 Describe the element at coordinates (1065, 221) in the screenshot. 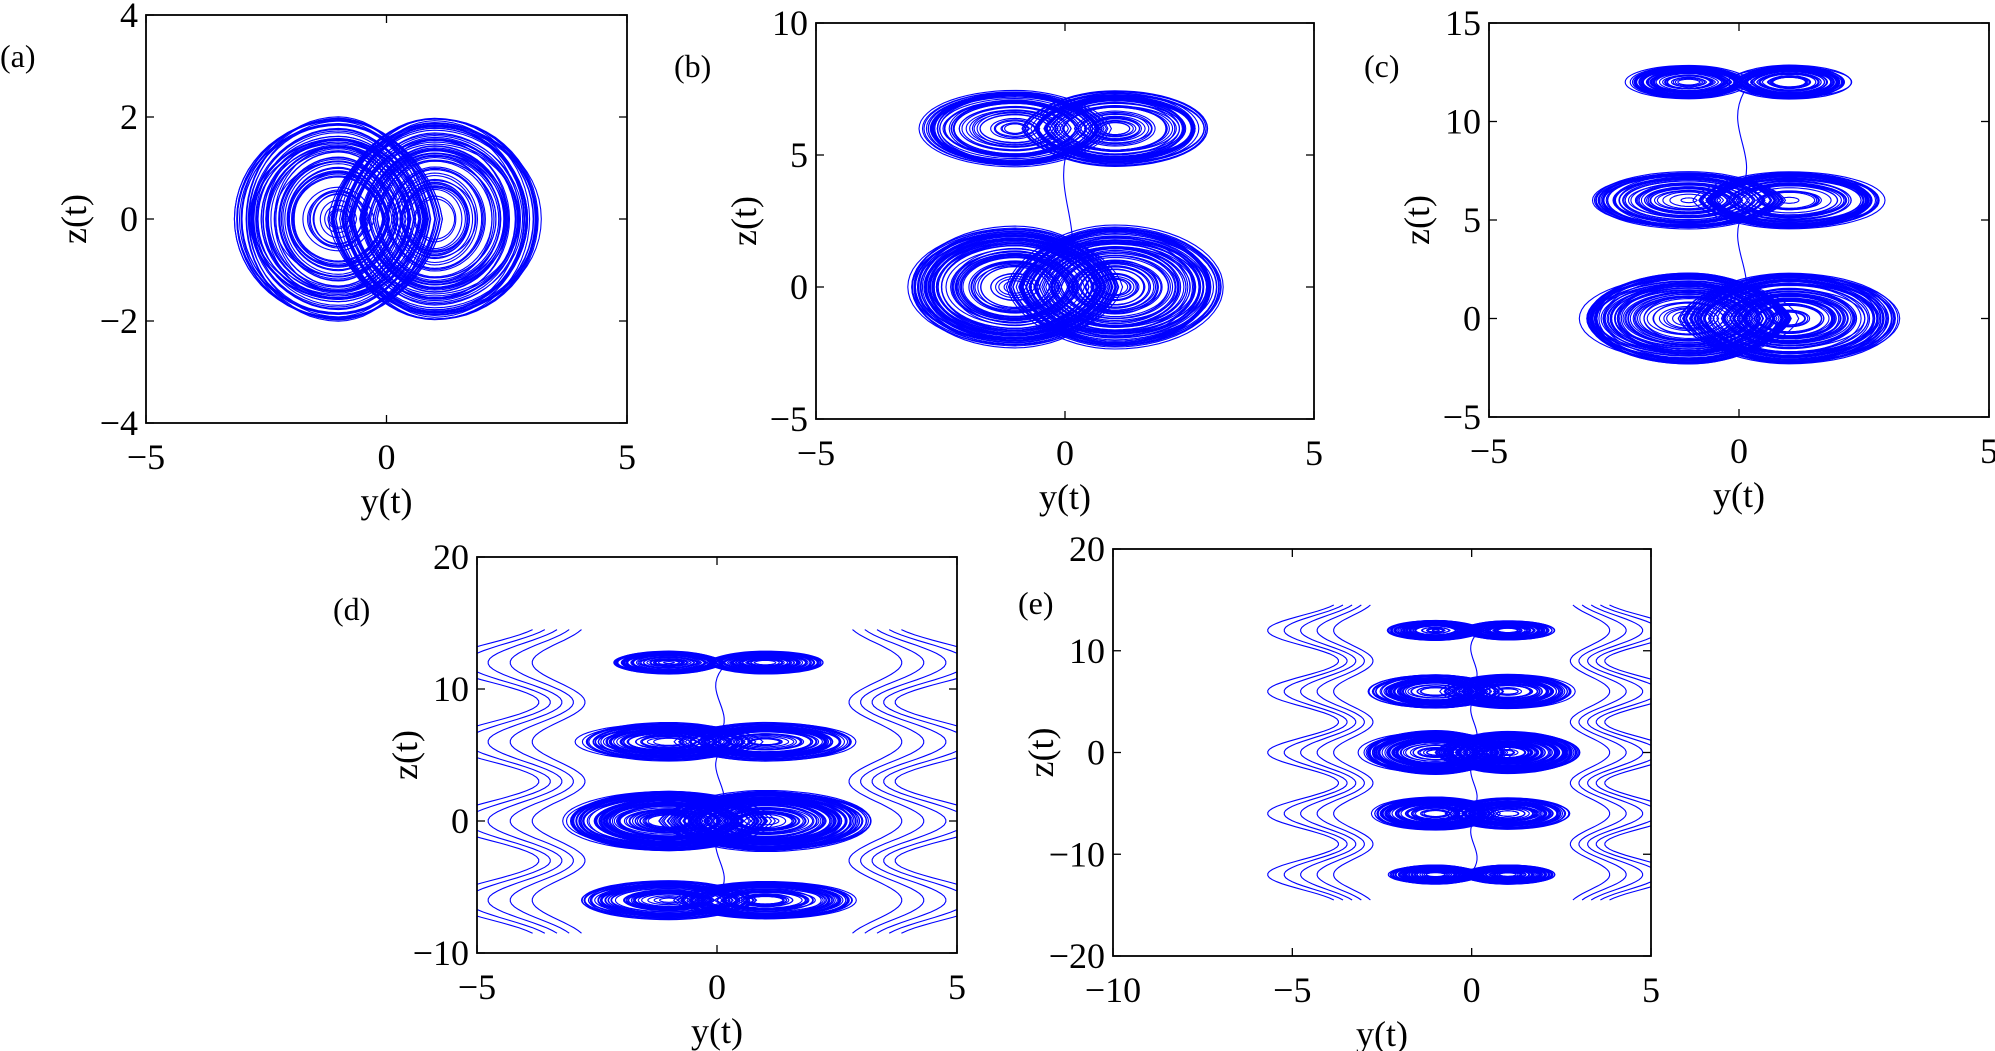

I see `axes-frame` at that location.